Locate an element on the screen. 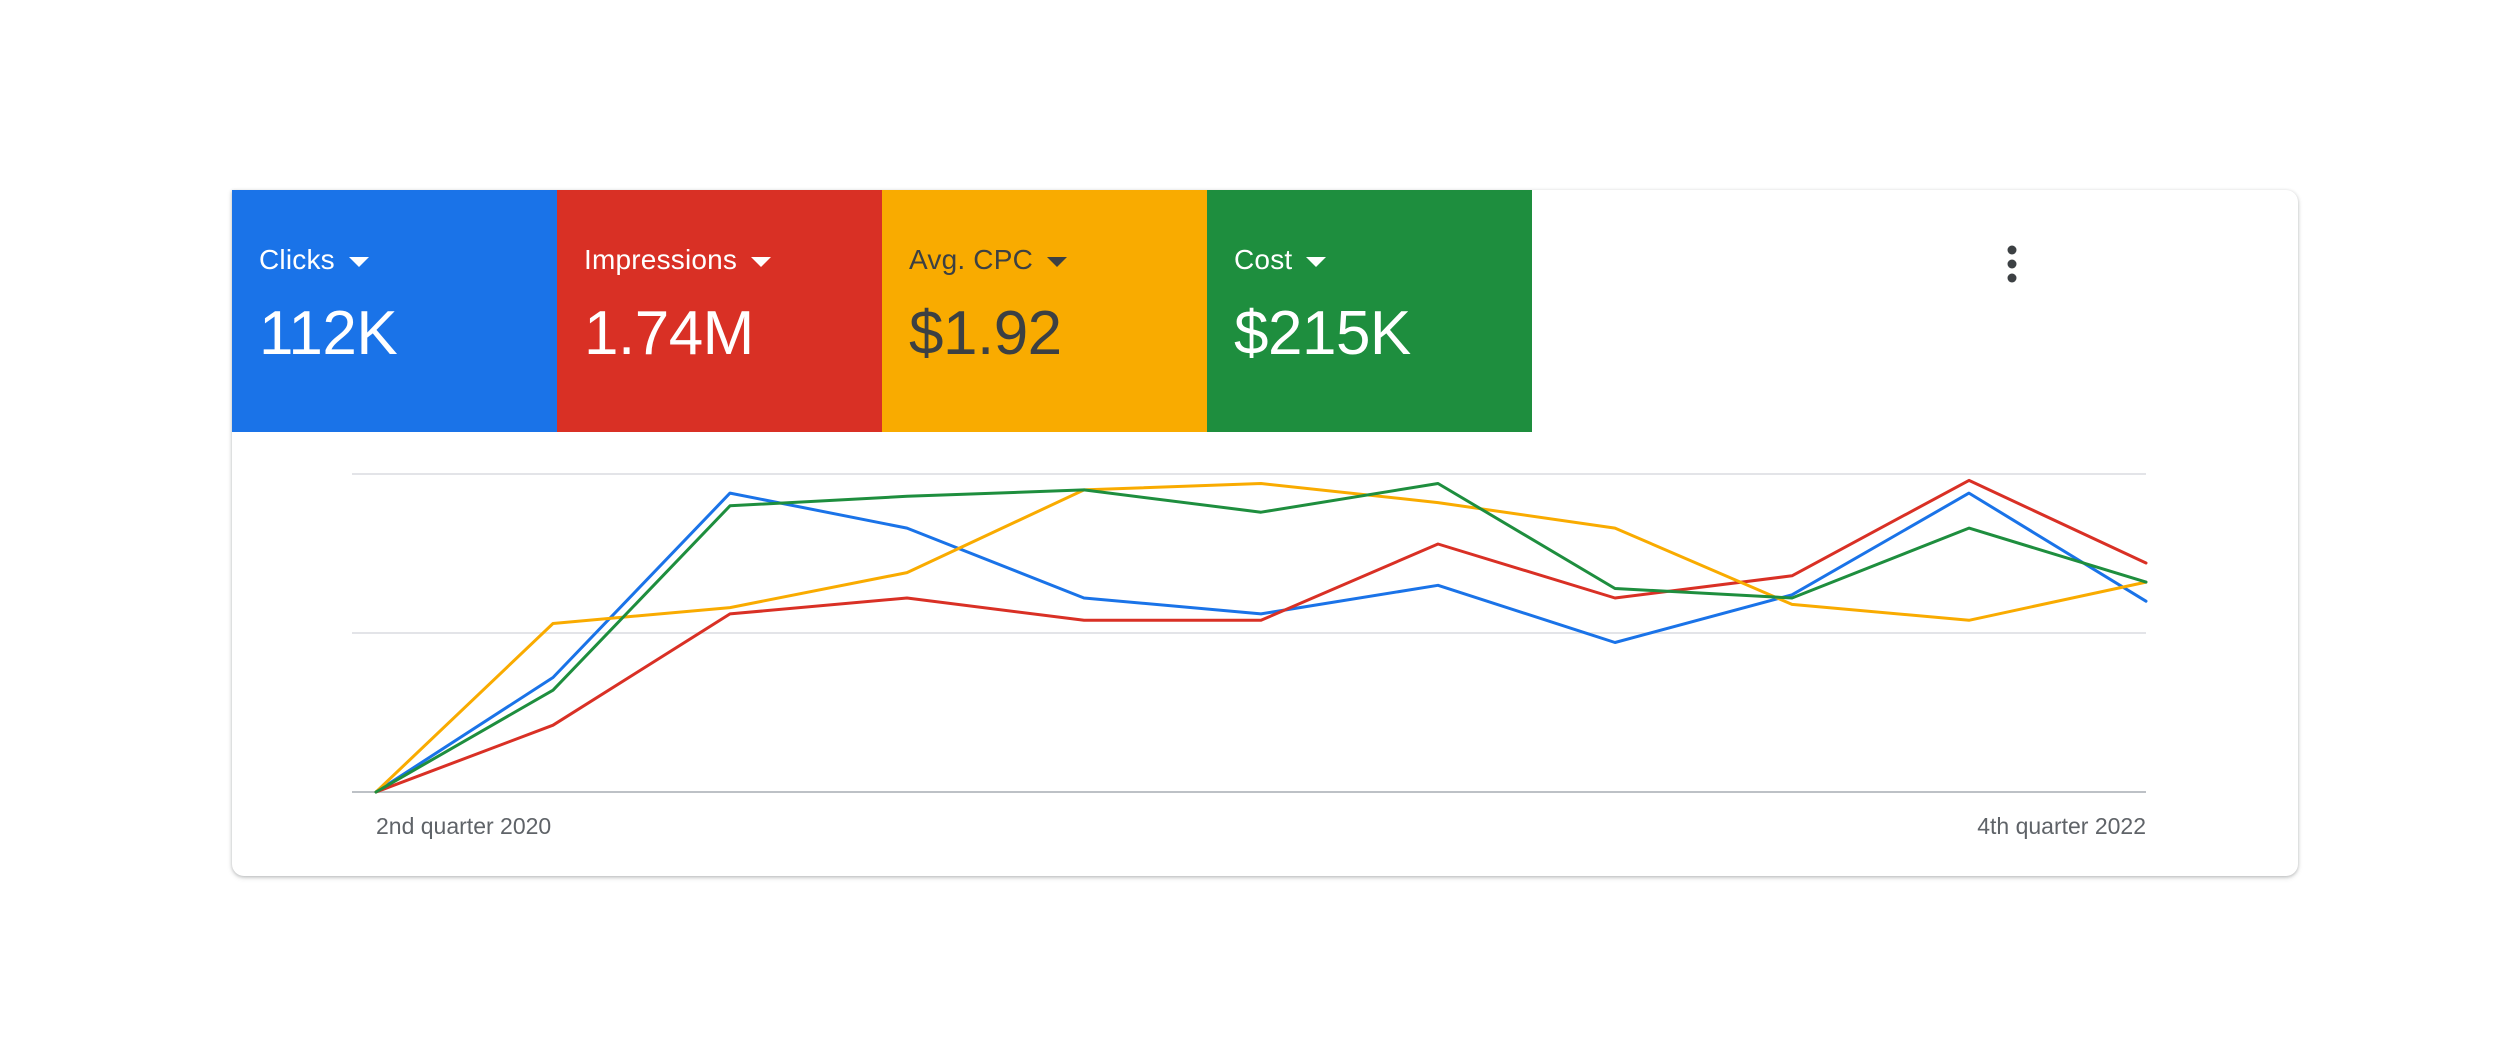 Image resolution: width=2500 pixels, height=1049 pixels. metric-label: Impressions is located at coordinates (661, 259).